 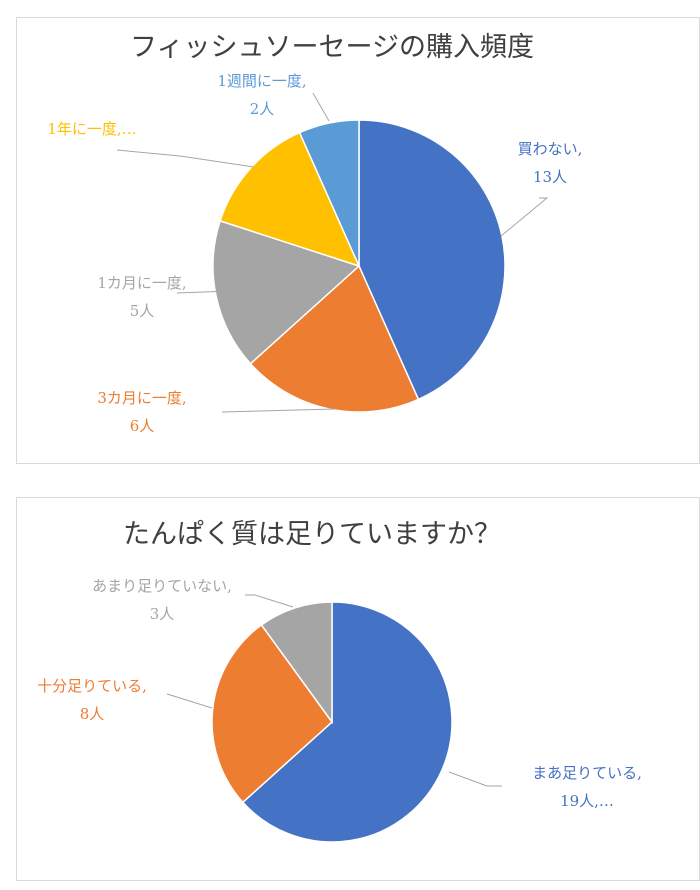 What do you see at coordinates (142, 311) in the screenshot?
I see `data-label-value: 5人` at bounding box center [142, 311].